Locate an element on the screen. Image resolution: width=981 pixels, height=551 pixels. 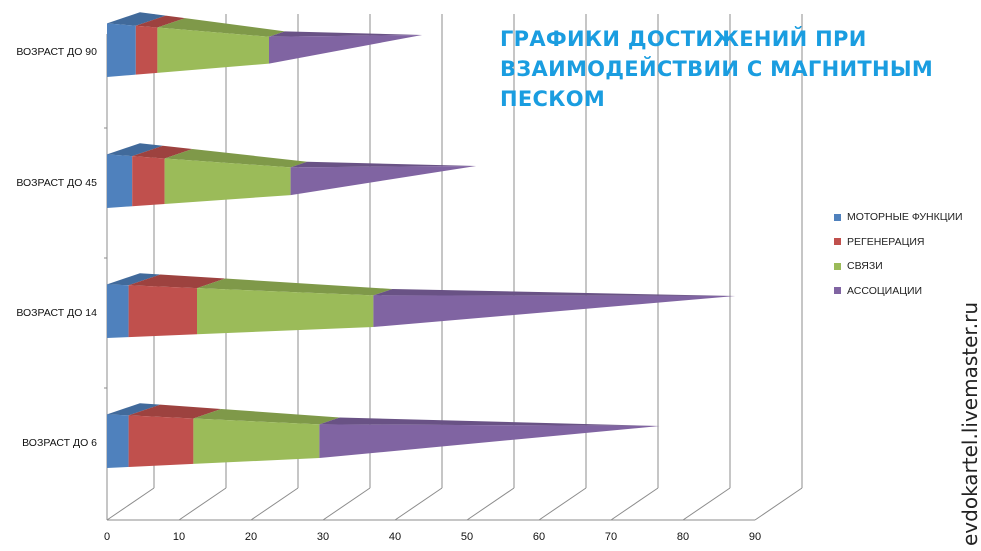
x-tick-labels: 0 10 20 30 40 50 60 70 80 90 is located at coordinates (432, 537).